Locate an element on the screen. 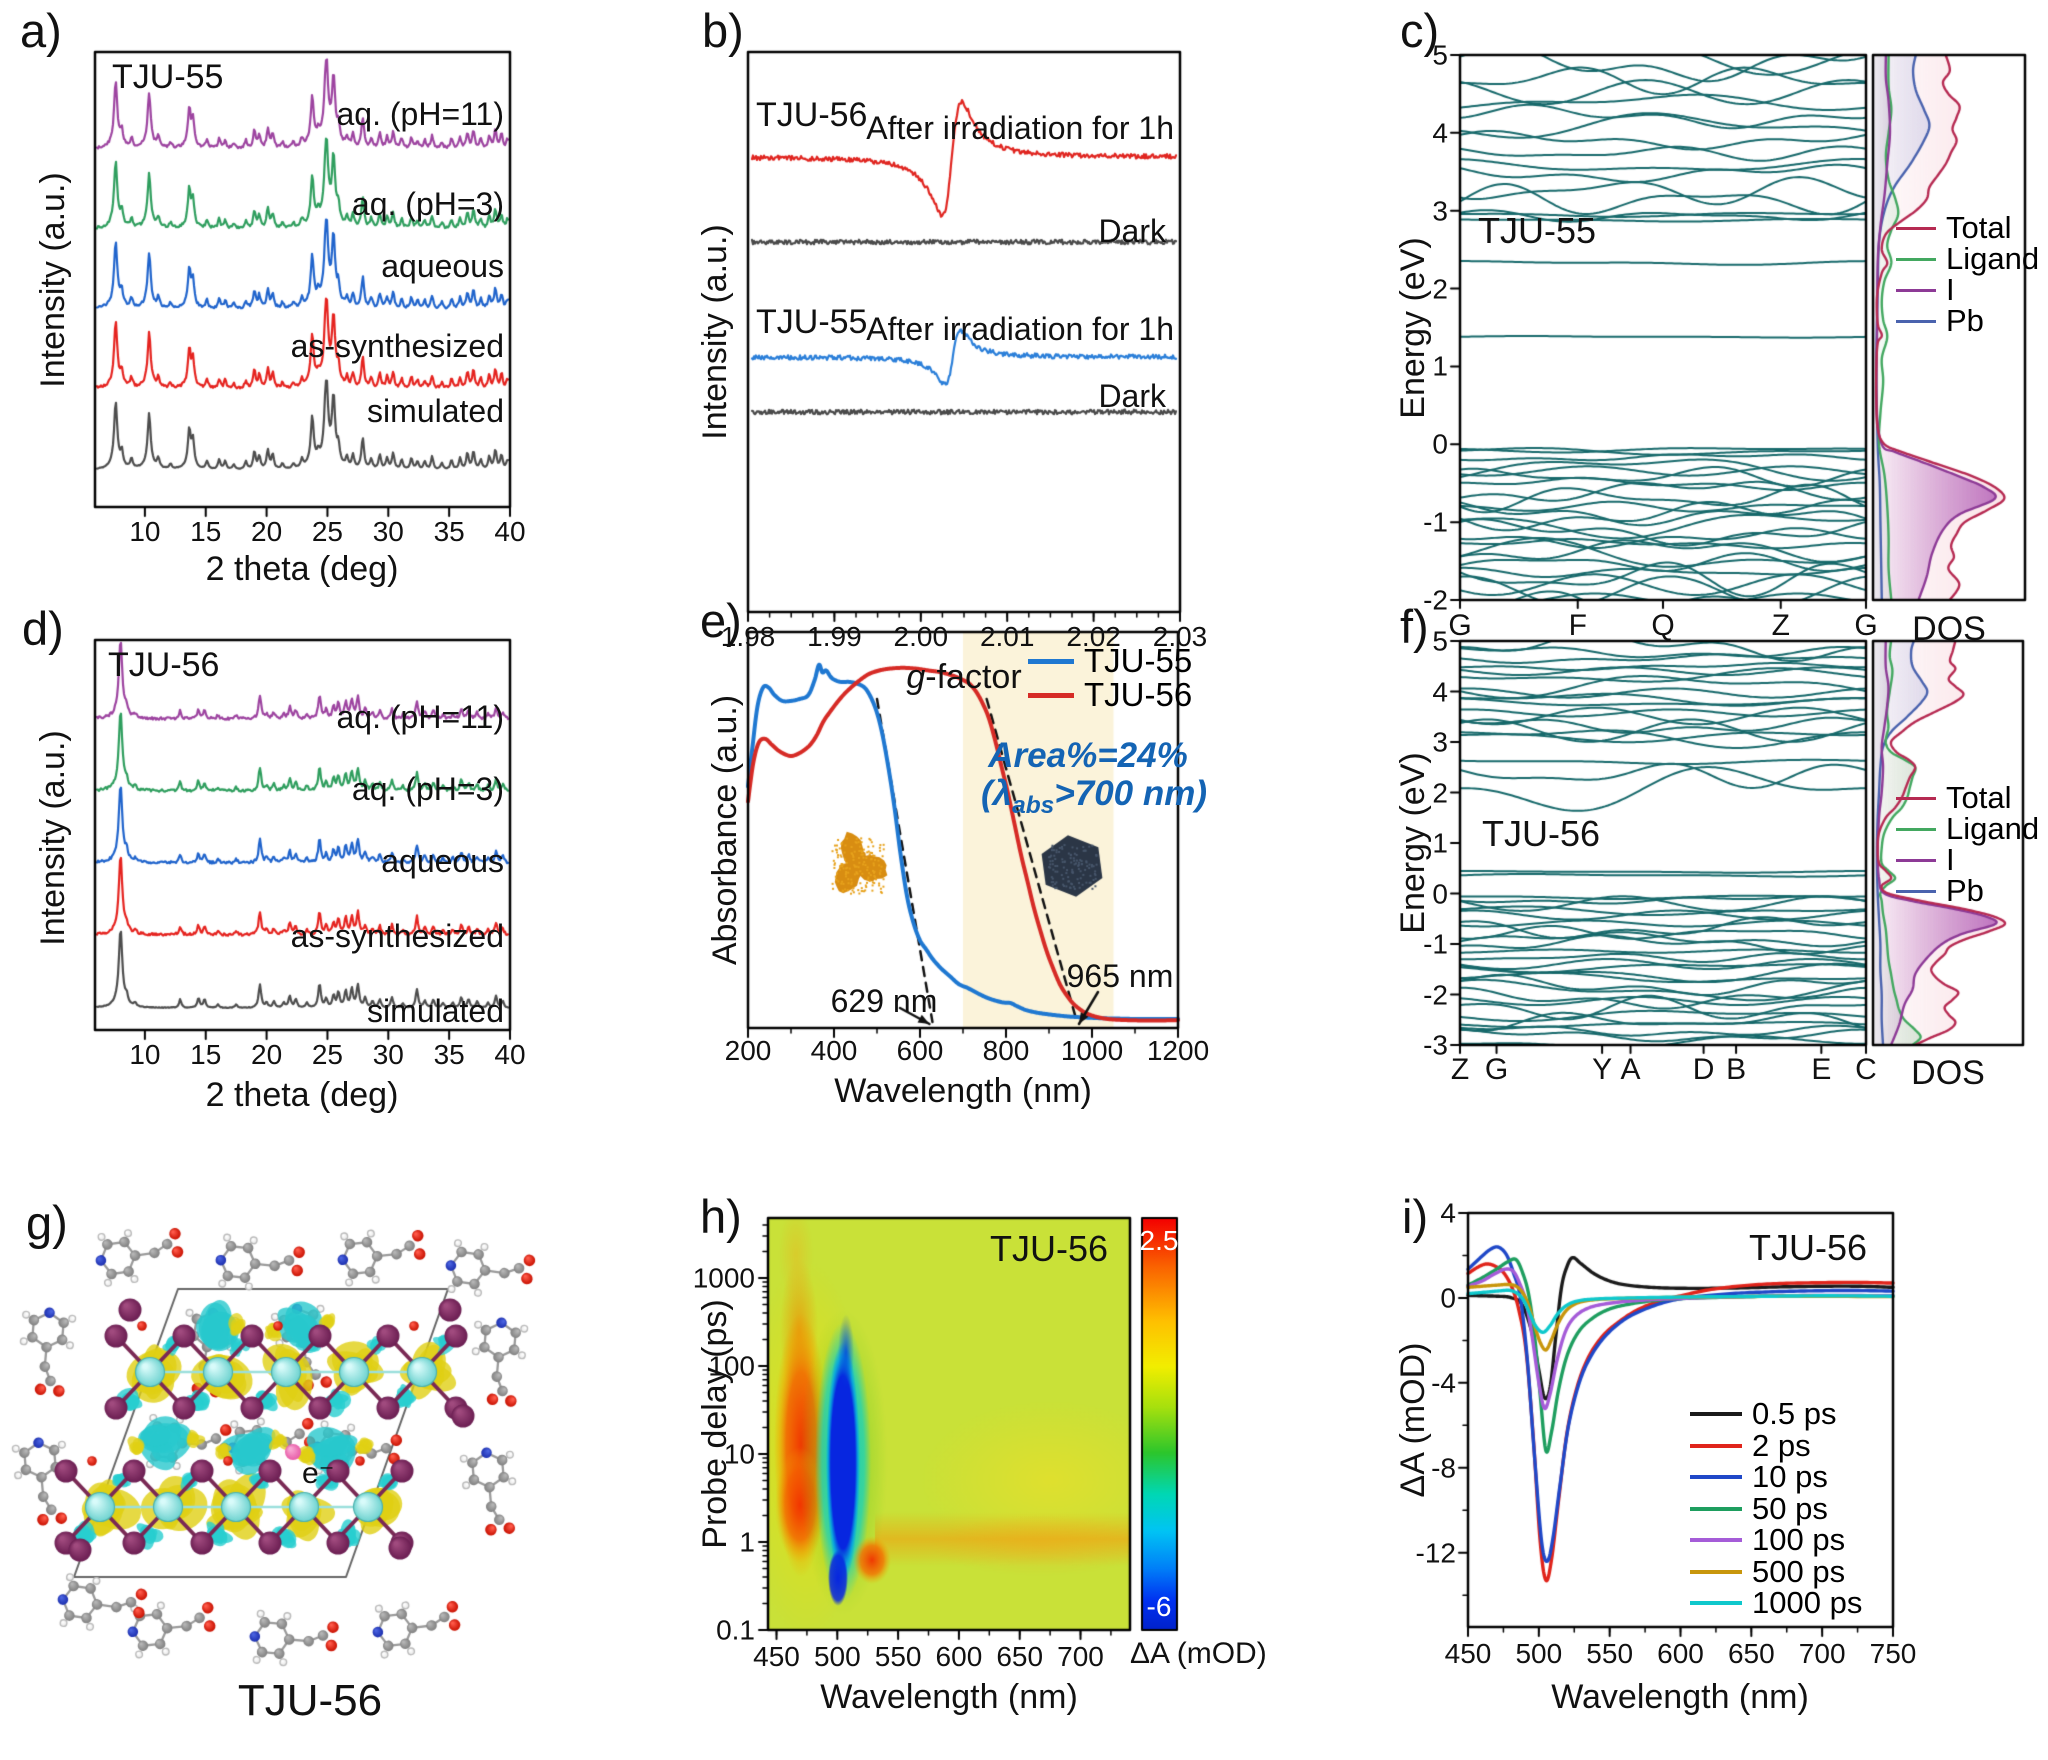  dos-axis-label-f: DOS is located at coordinates (1948, 1073).